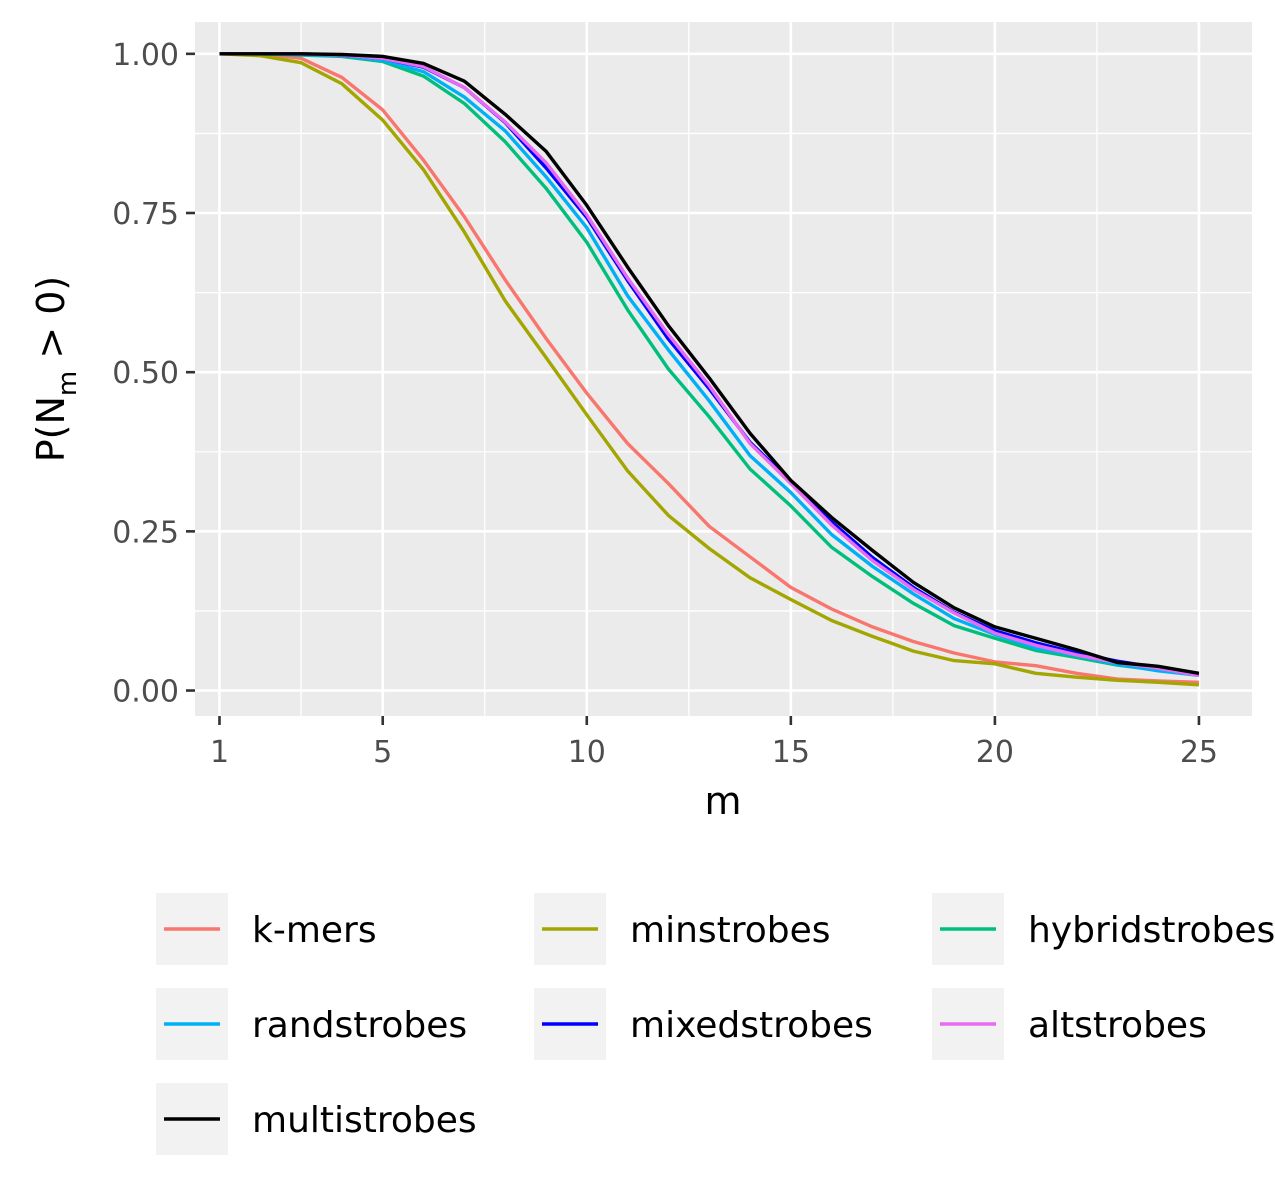 Image resolution: width=1275 pixels, height=1200 pixels. I want to click on x-tick-label: 20, so click(995, 752).